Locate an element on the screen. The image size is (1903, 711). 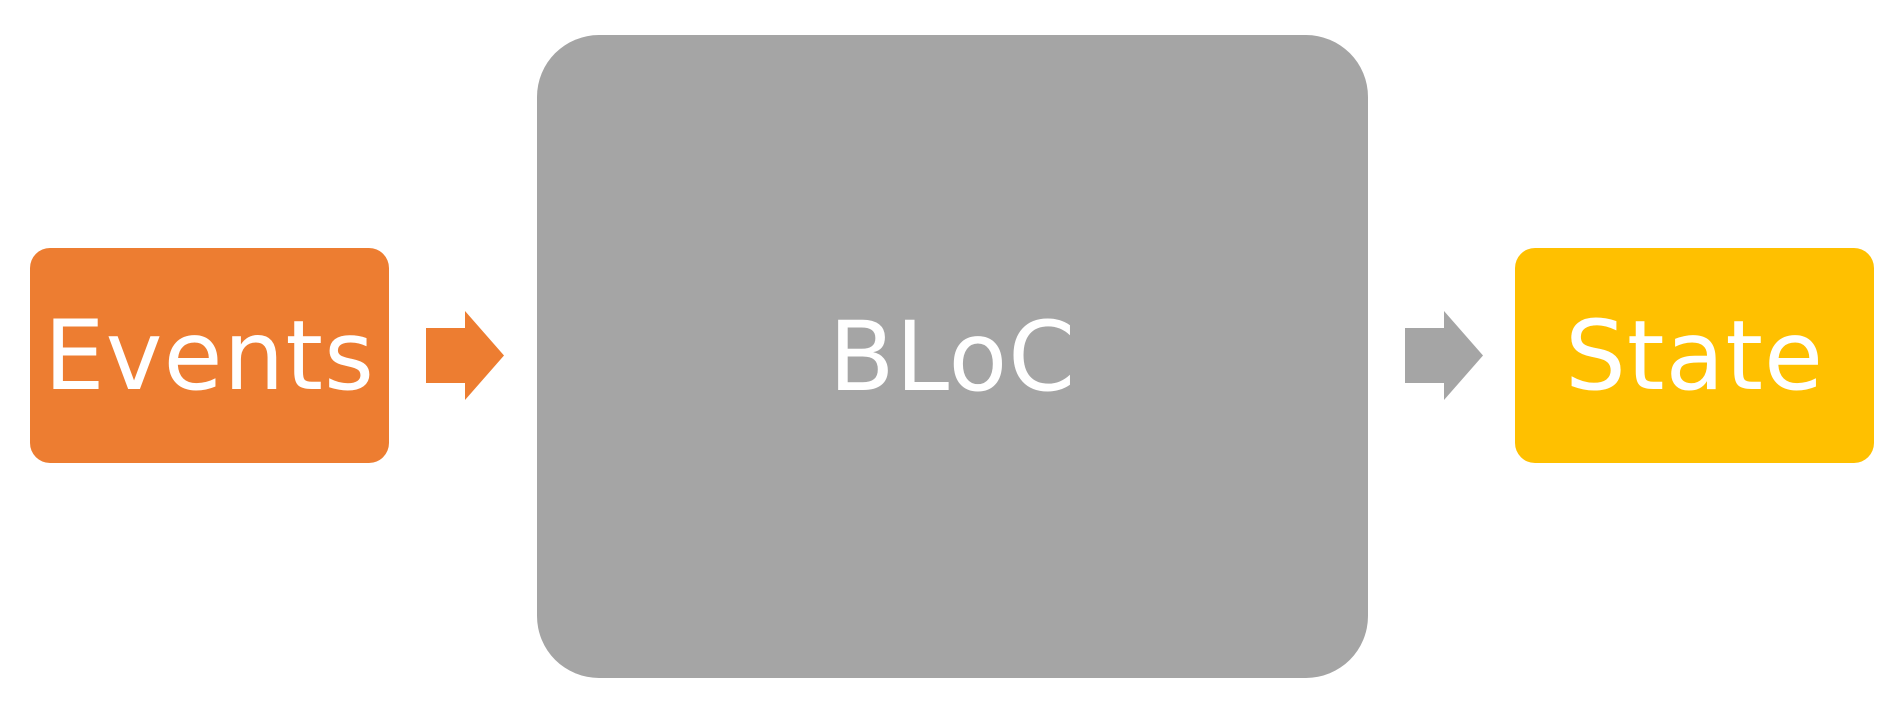
events-label: Events is located at coordinates (209, 355).